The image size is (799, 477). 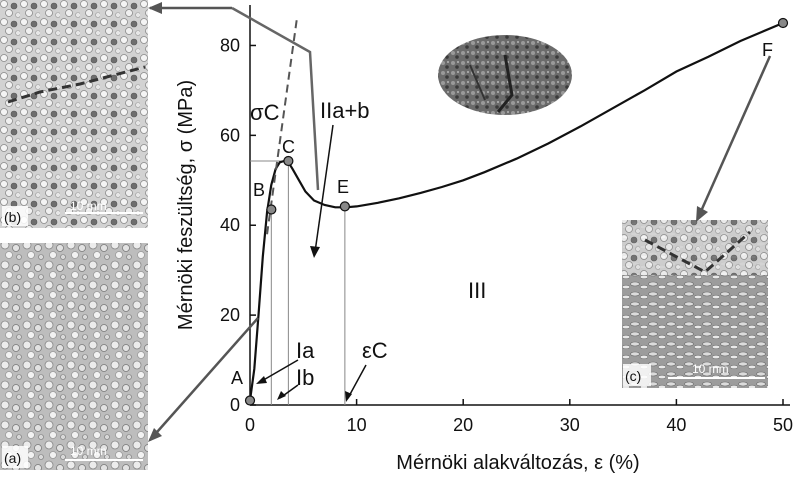 What do you see at coordinates (344, 206) in the screenshot?
I see `data-point-E` at bounding box center [344, 206].